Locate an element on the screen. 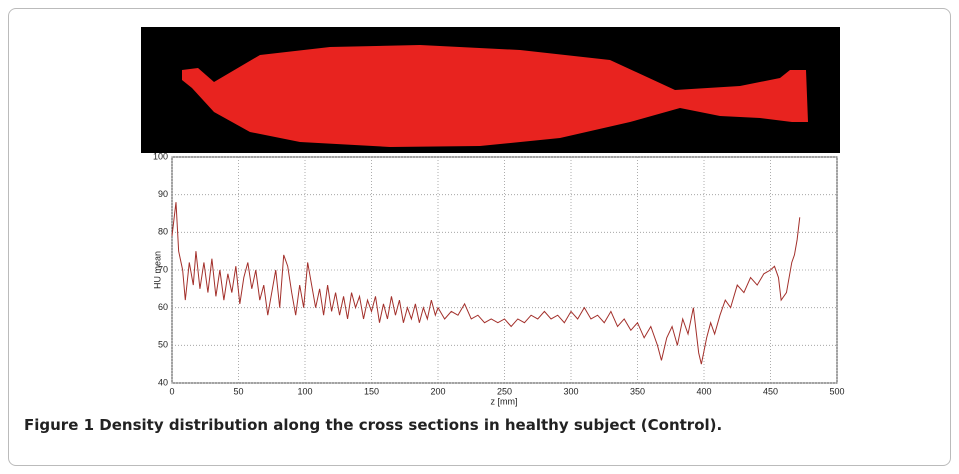 The width and height of the screenshot is (959, 474). y-axis-label: HU mean is located at coordinates (157, 270).